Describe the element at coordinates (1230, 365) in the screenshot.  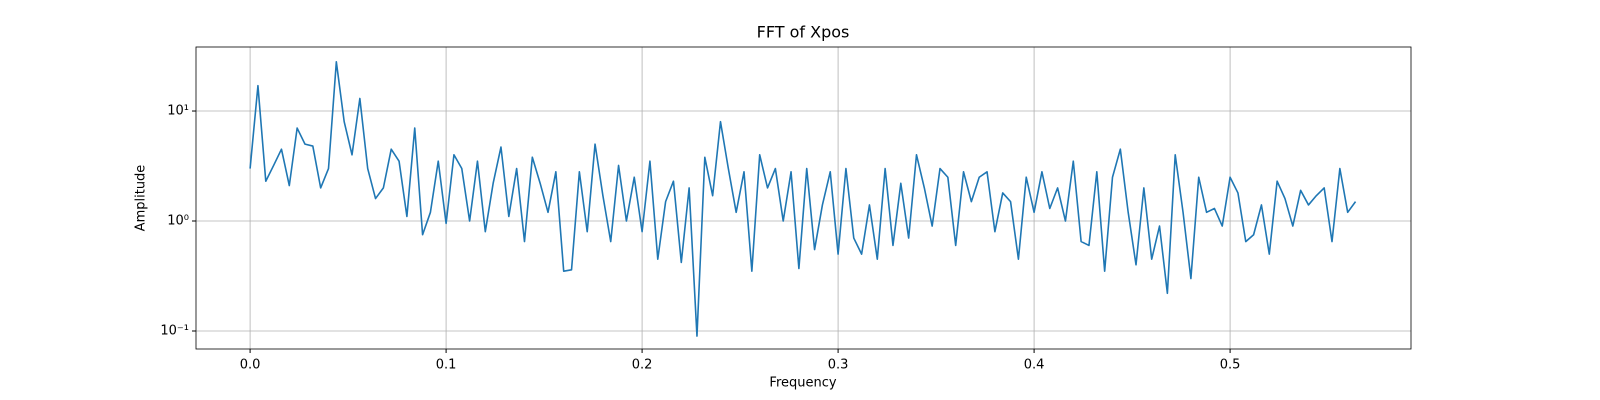
I see `x-tick-label: 0.5` at that location.